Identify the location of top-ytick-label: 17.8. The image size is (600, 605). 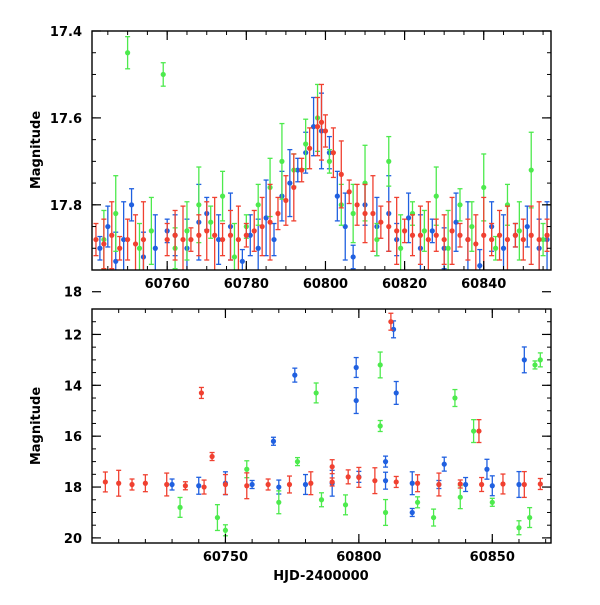
(66, 206).